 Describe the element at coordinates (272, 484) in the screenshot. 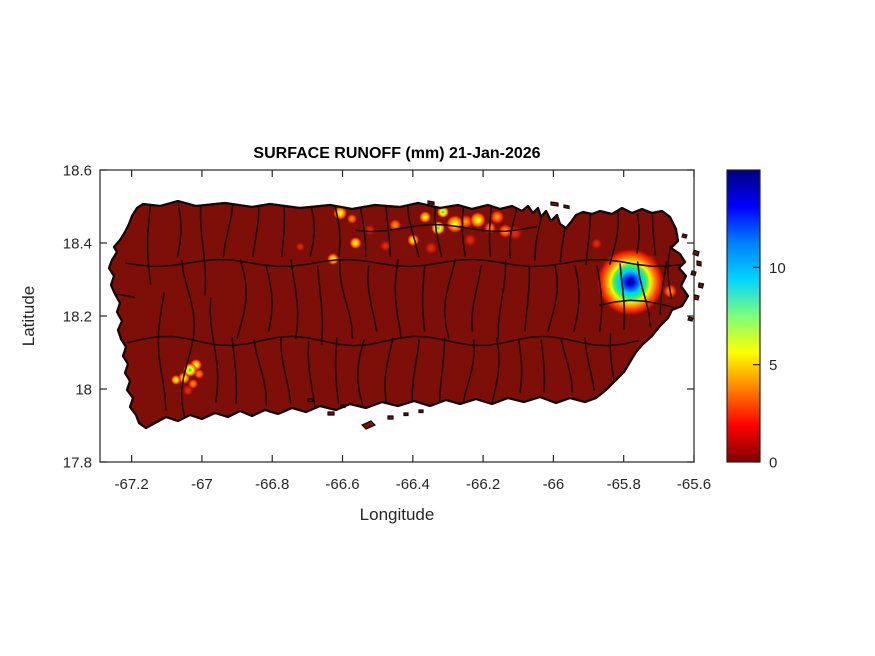

I see `x-tick-label: -66.8` at that location.